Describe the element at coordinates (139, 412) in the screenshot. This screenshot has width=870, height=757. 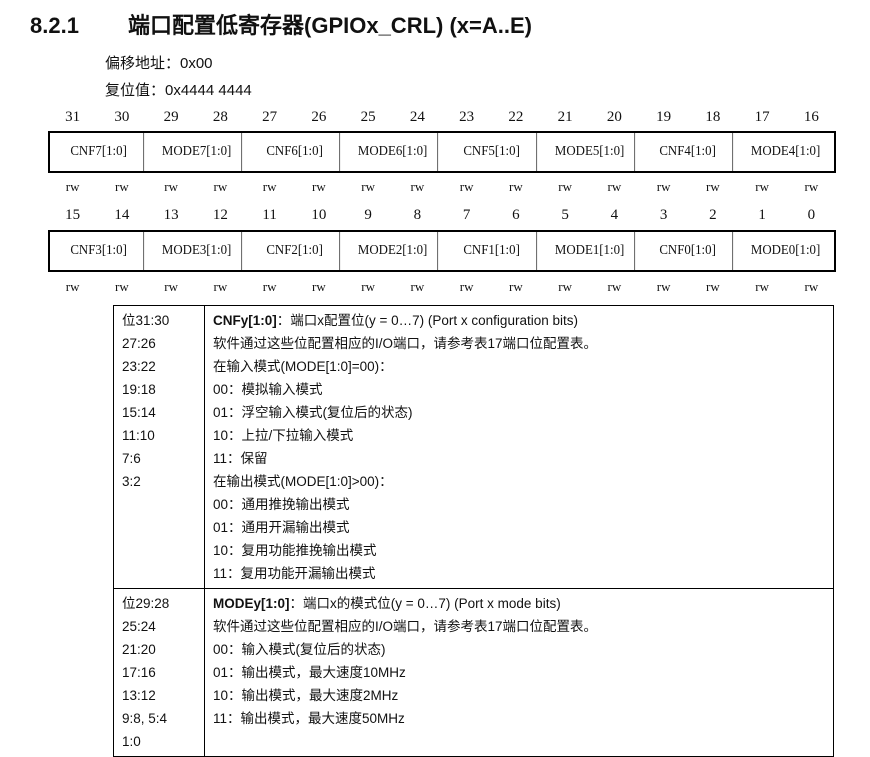
I see `bit-range: 15:14` at that location.